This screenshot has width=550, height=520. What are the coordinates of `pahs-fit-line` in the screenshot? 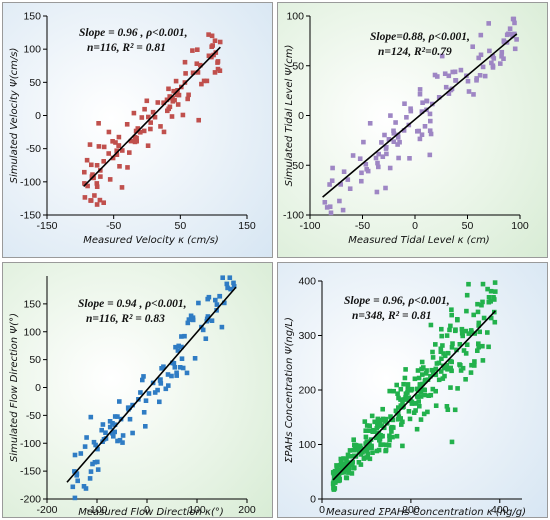 It's located at (414, 395).